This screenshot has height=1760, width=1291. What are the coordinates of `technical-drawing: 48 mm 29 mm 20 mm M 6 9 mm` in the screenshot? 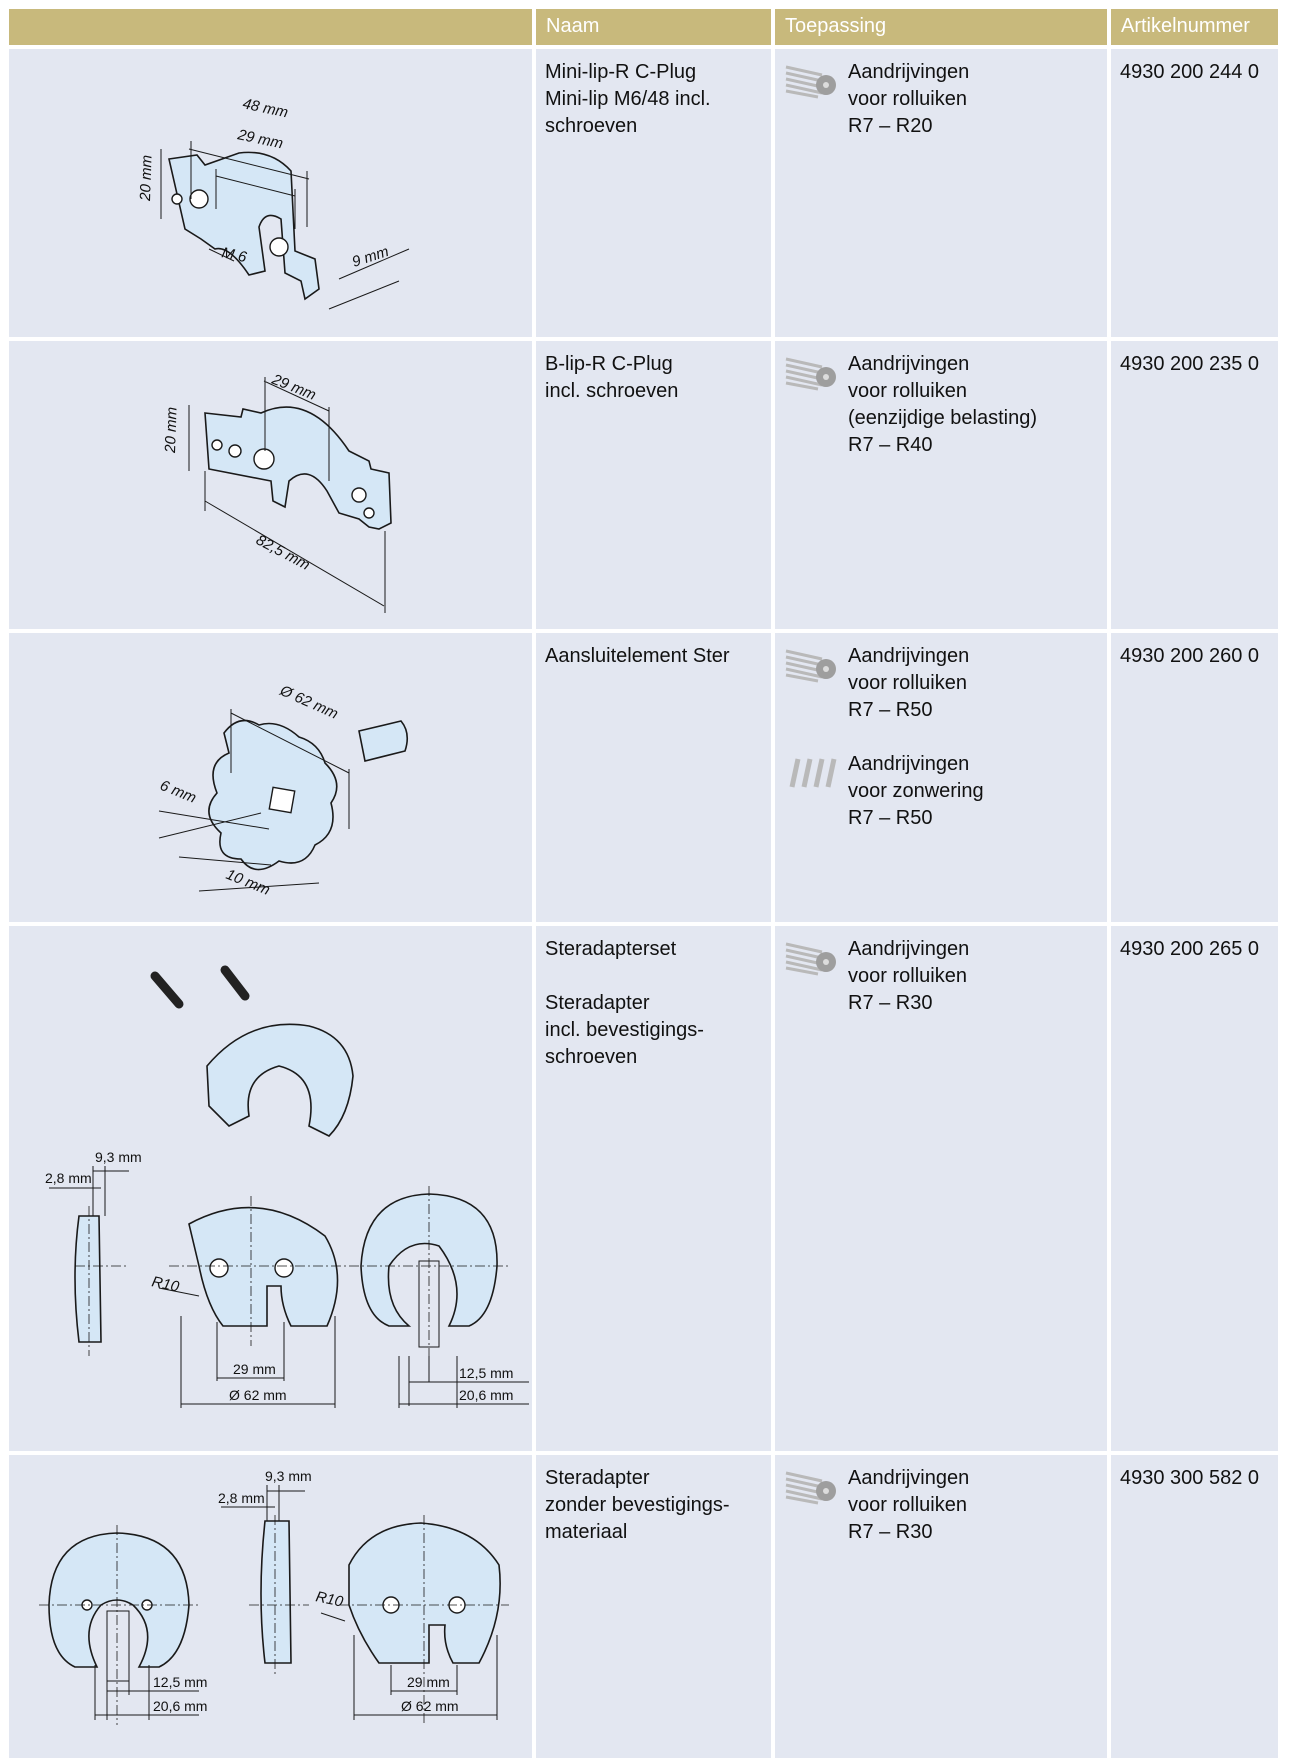 It's located at (273, 202).